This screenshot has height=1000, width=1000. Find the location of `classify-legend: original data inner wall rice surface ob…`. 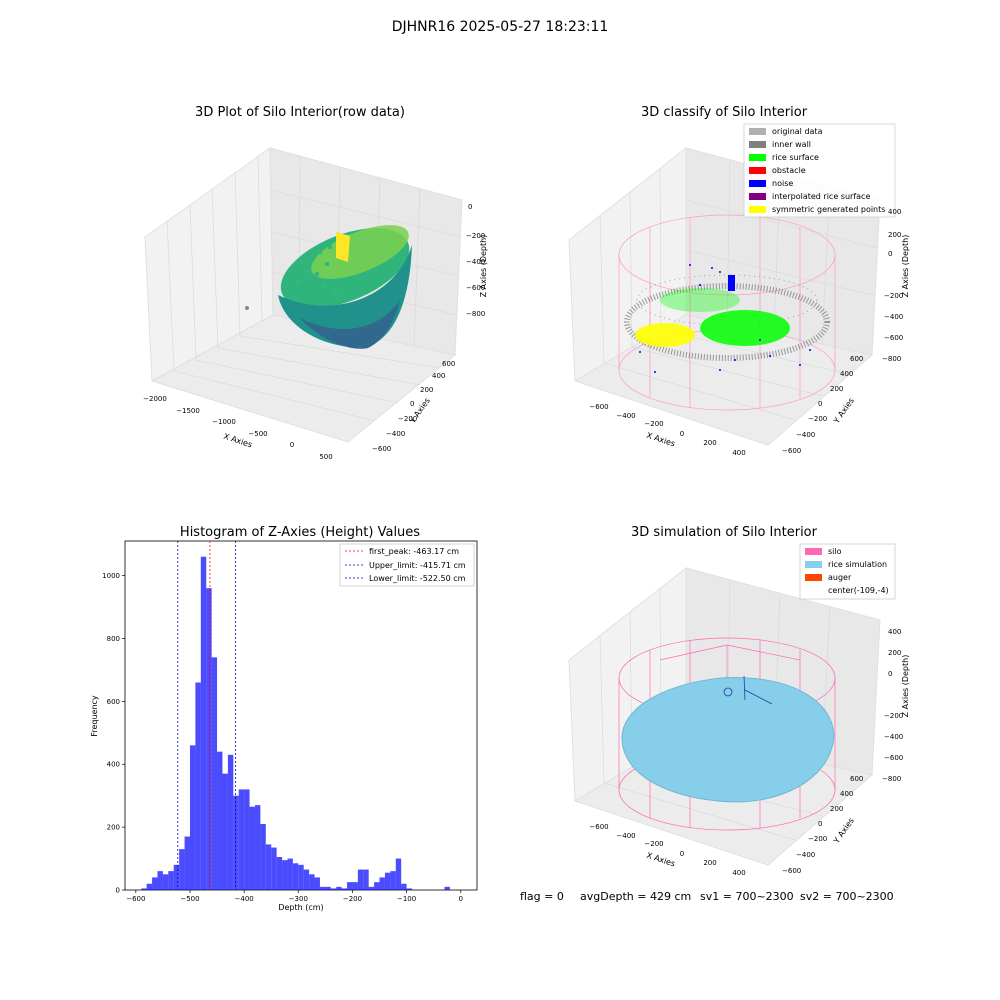

classify-legend: original data inner wall rice surface ob… is located at coordinates (819, 170).